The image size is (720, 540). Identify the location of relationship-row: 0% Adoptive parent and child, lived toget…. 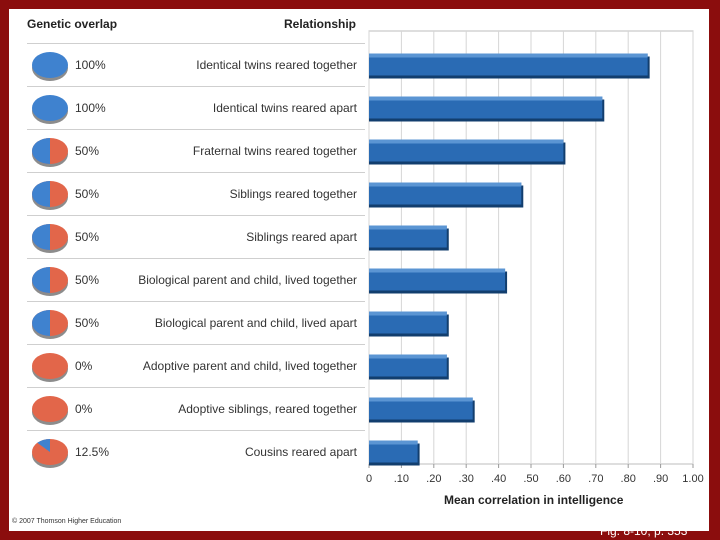
(196, 365).